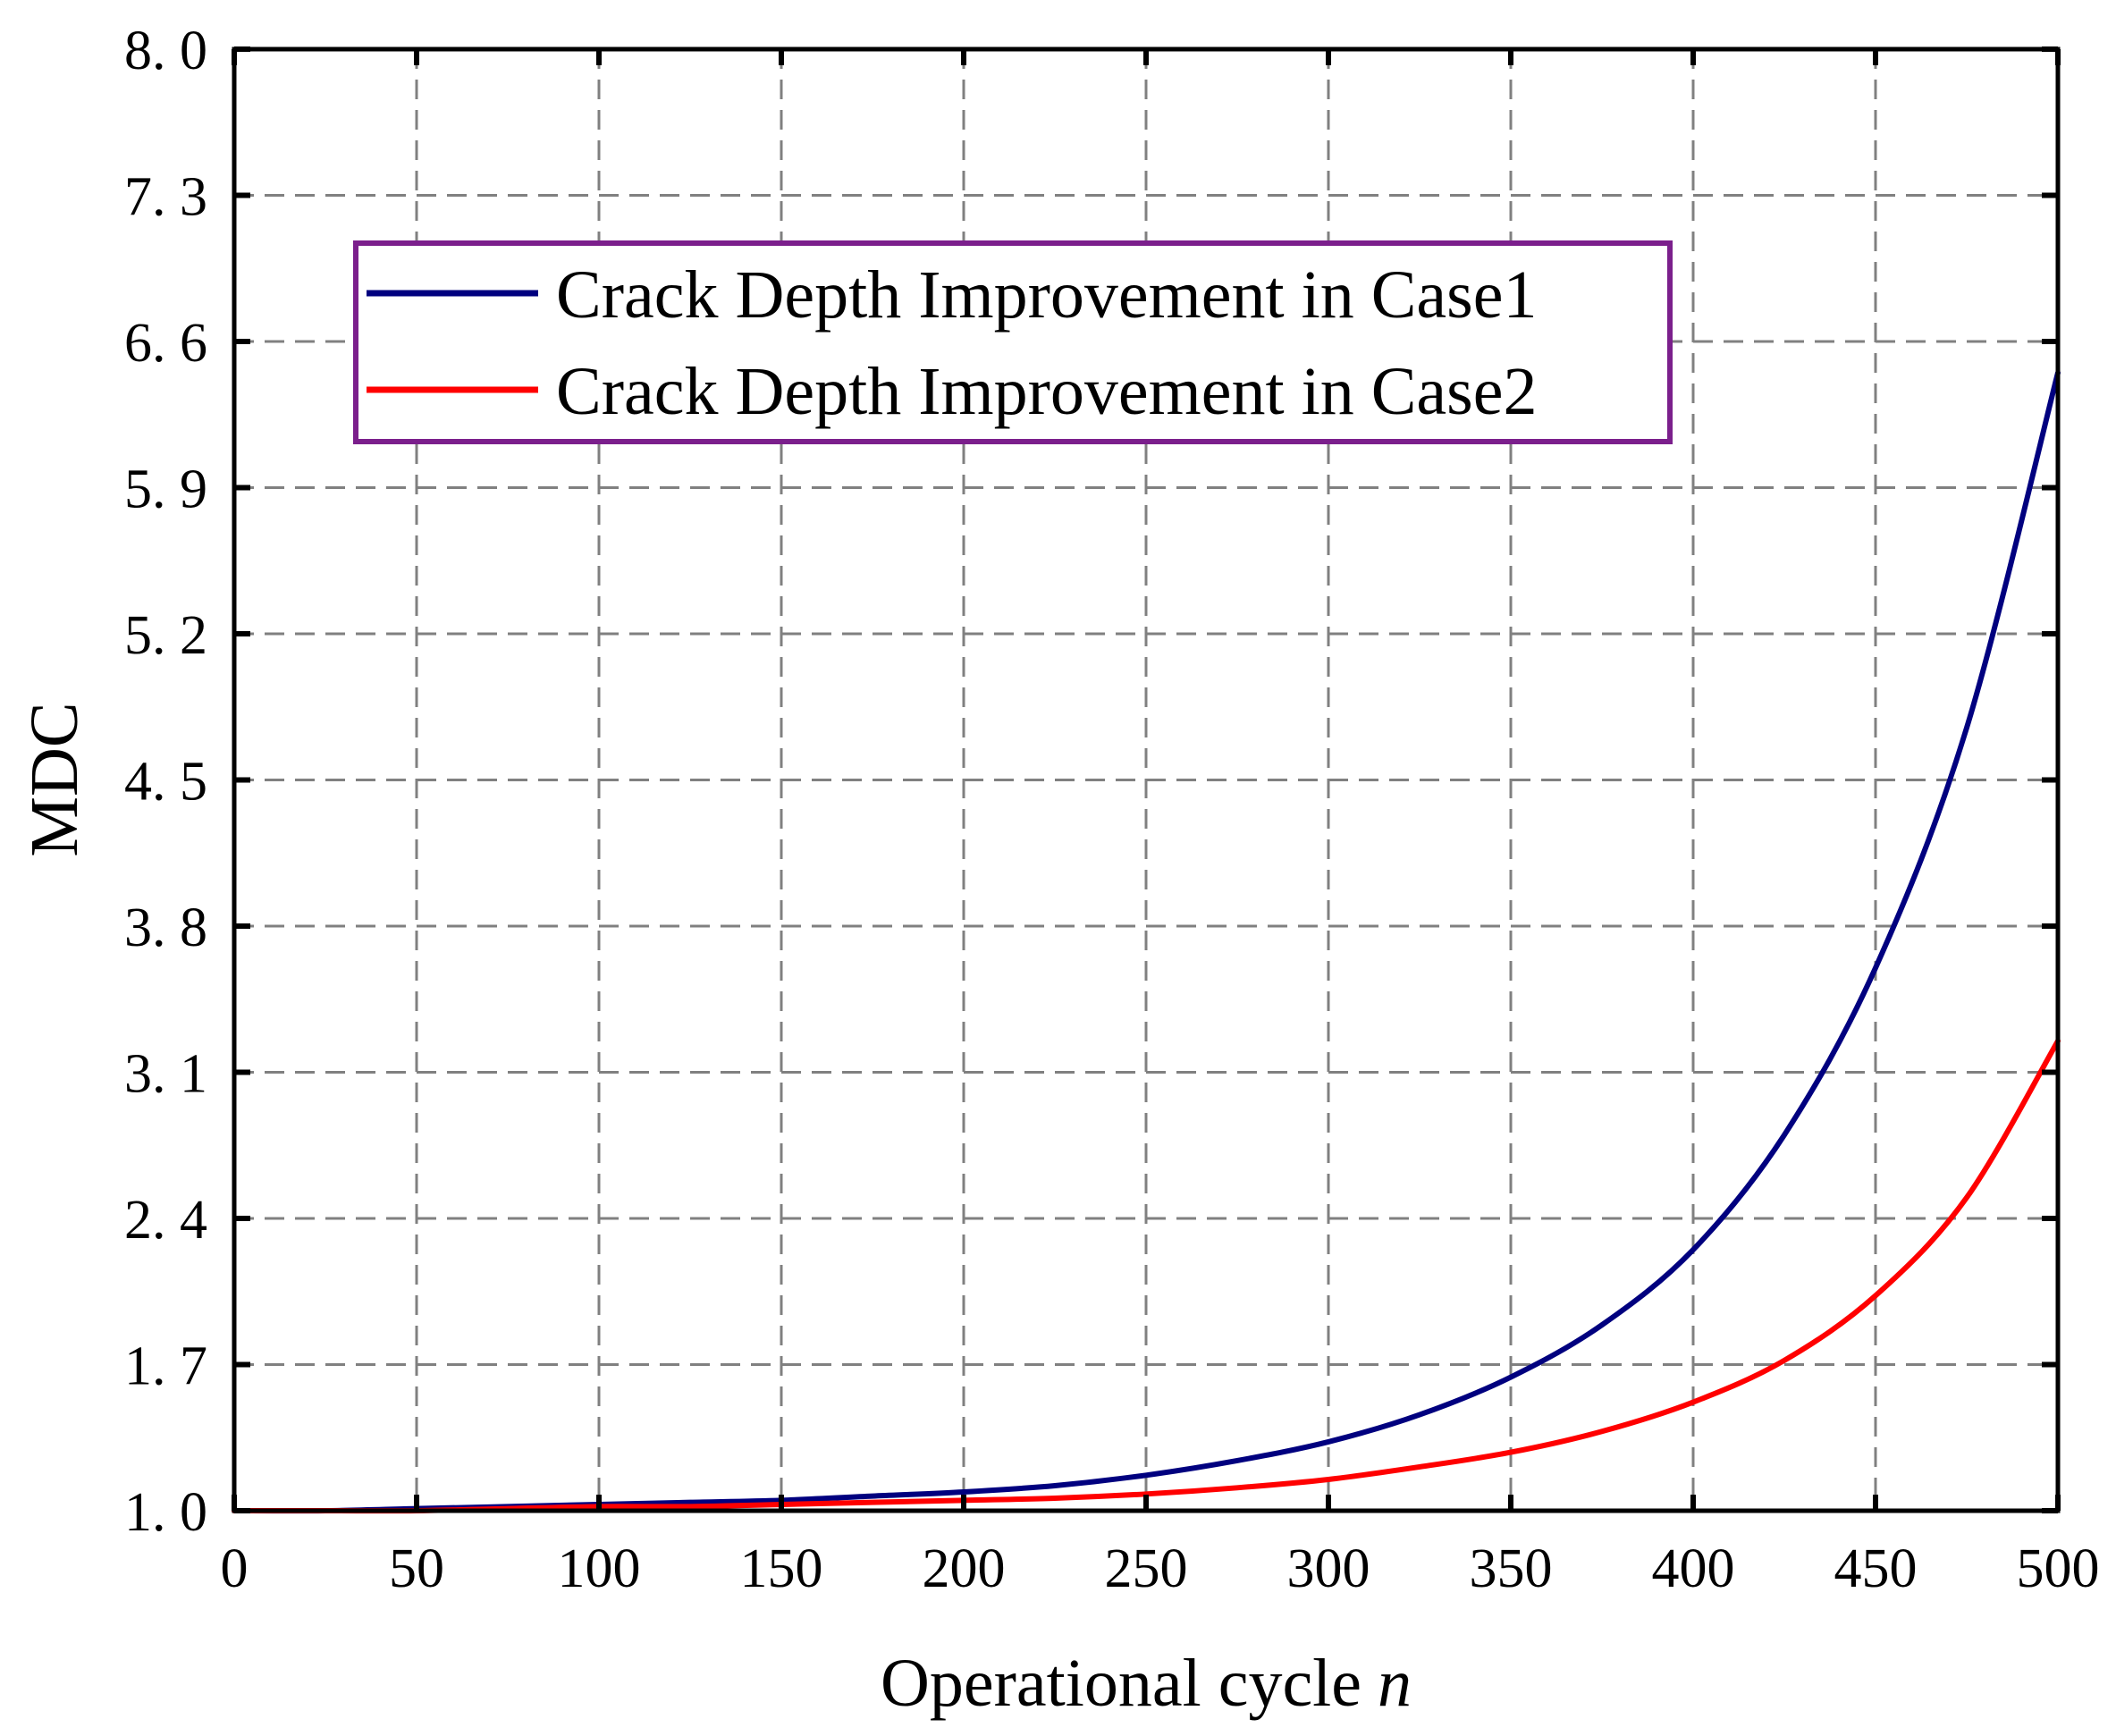 This screenshot has width=2116, height=1736. What do you see at coordinates (2058, 1568) in the screenshot?
I see `x-tick-label: 500` at bounding box center [2058, 1568].